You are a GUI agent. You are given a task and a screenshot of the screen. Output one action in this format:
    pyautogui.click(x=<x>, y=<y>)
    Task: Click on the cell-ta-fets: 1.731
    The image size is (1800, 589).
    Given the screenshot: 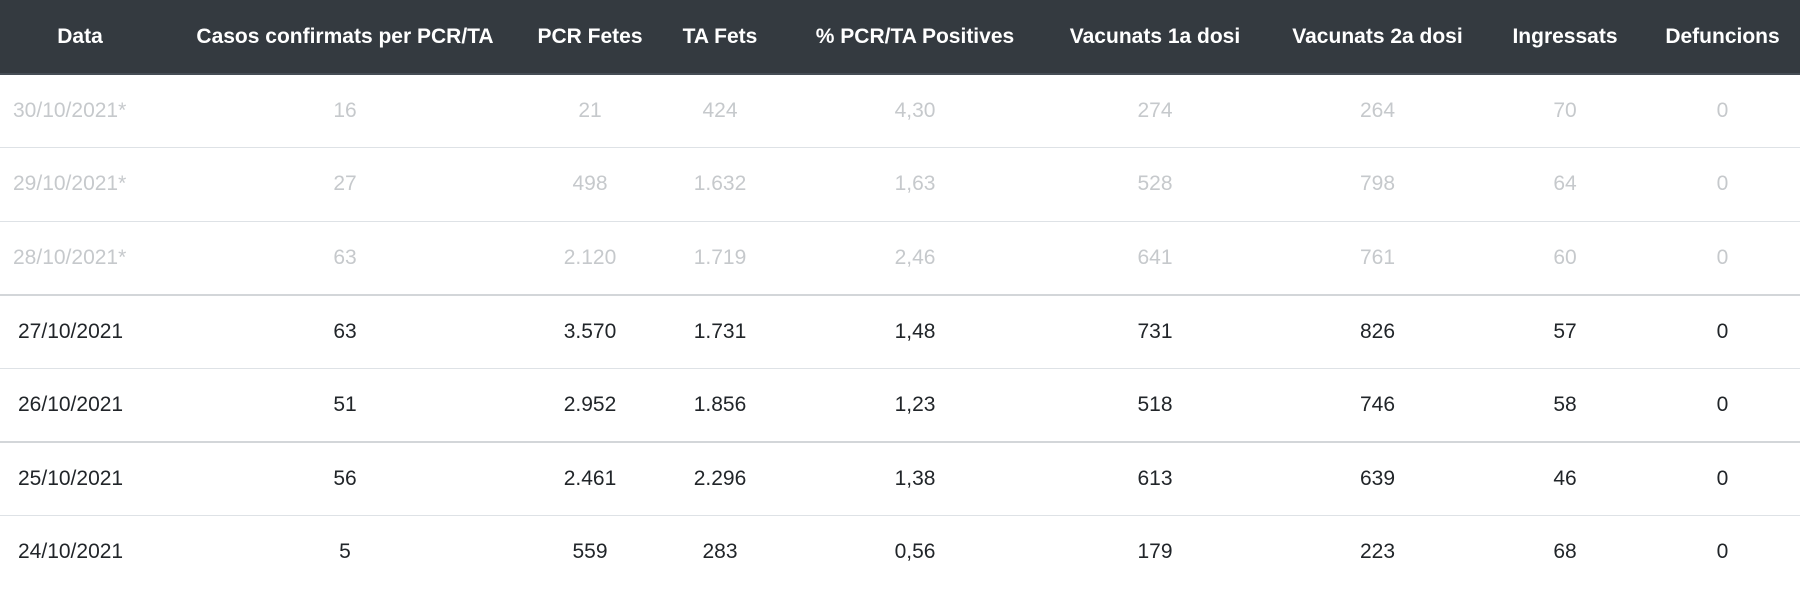 What is the action you would take?
    pyautogui.click(x=720, y=330)
    